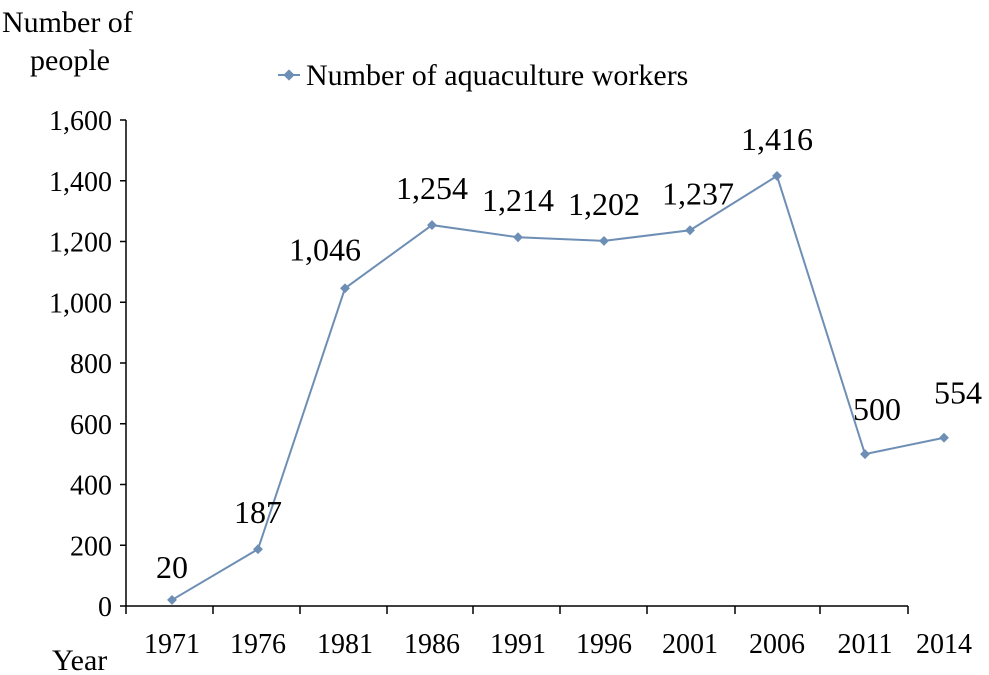 The width and height of the screenshot is (989, 675). Describe the element at coordinates (70, 60) in the screenshot. I see `y-axis-title-line2: people` at that location.